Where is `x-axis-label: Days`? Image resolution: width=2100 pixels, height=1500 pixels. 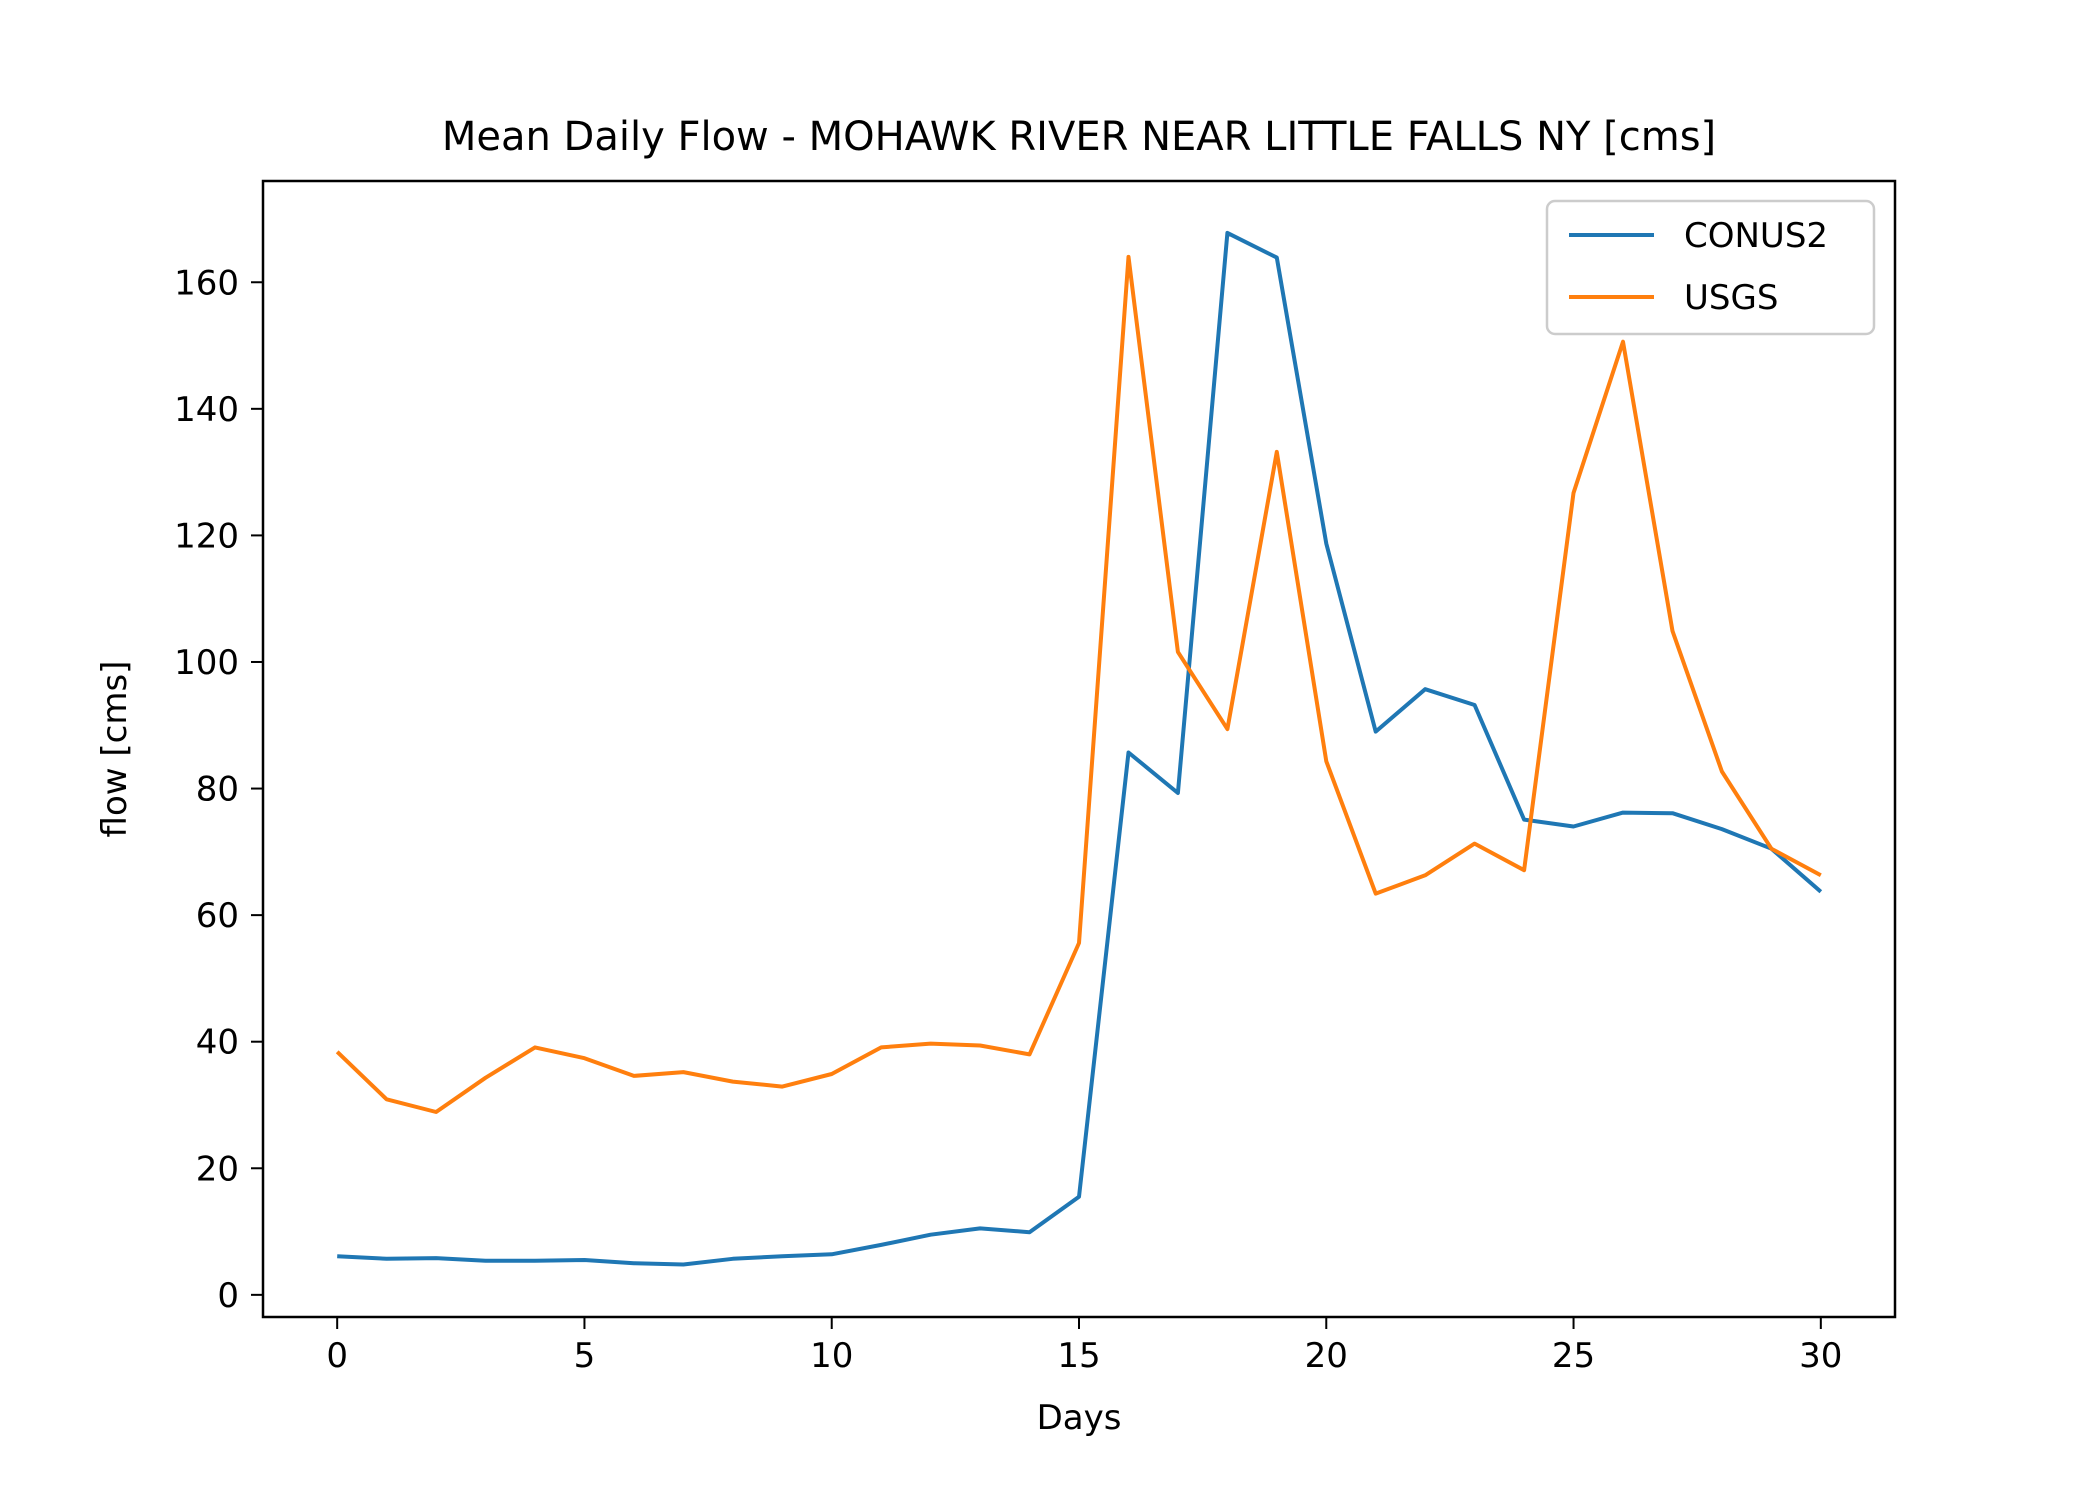
x-axis-label: Days is located at coordinates (1079, 1418).